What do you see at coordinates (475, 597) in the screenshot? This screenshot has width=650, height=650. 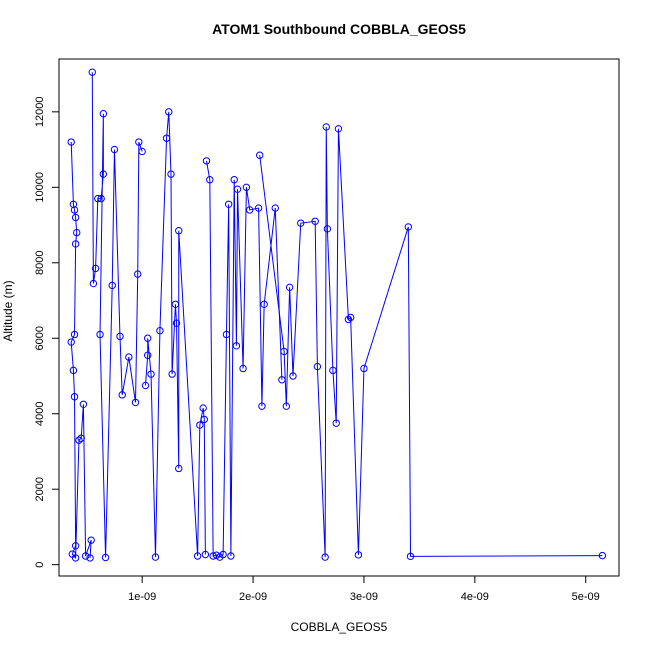 I see `x-tick-label: 4e-09` at bounding box center [475, 597].